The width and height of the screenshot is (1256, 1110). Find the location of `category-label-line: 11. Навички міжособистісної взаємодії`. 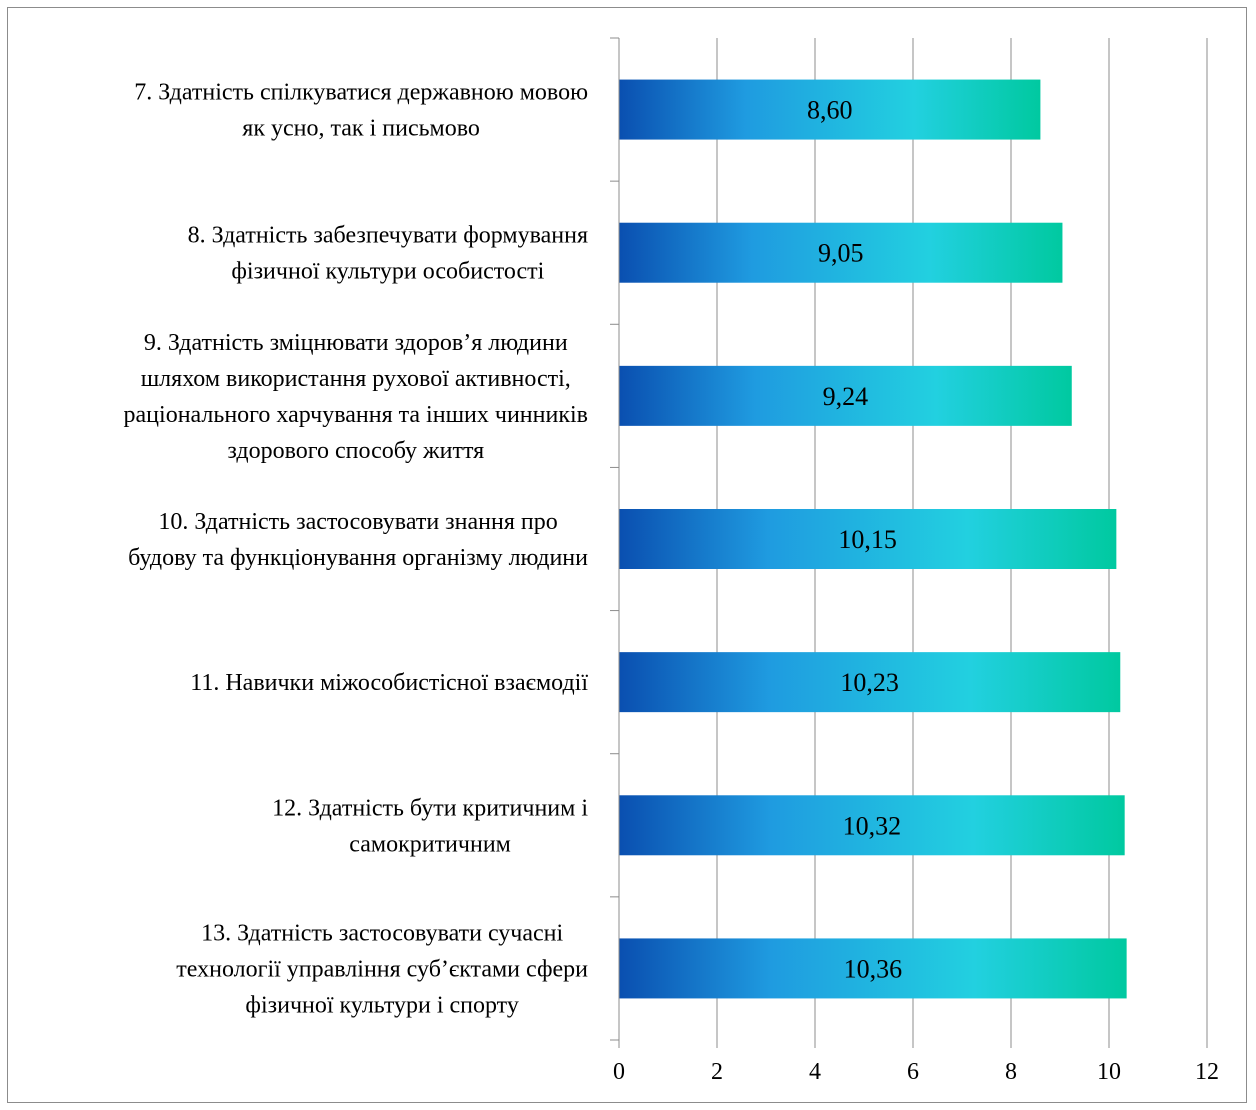

category-label-line: 11. Навички міжособистісної взаємодії is located at coordinates (389, 683).